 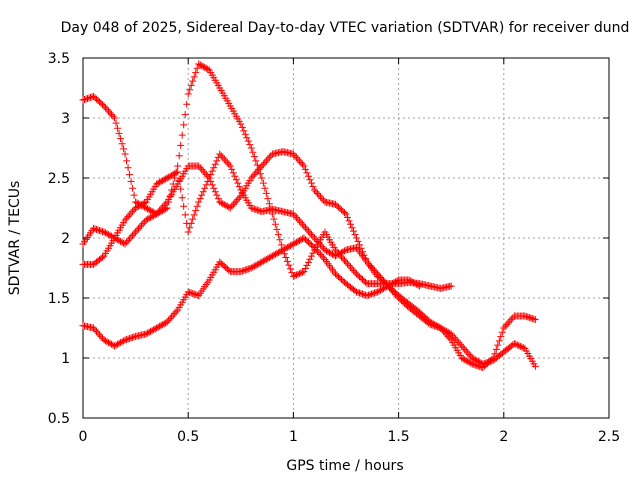 I want to click on x-tick-label: 0, so click(x=83, y=437).